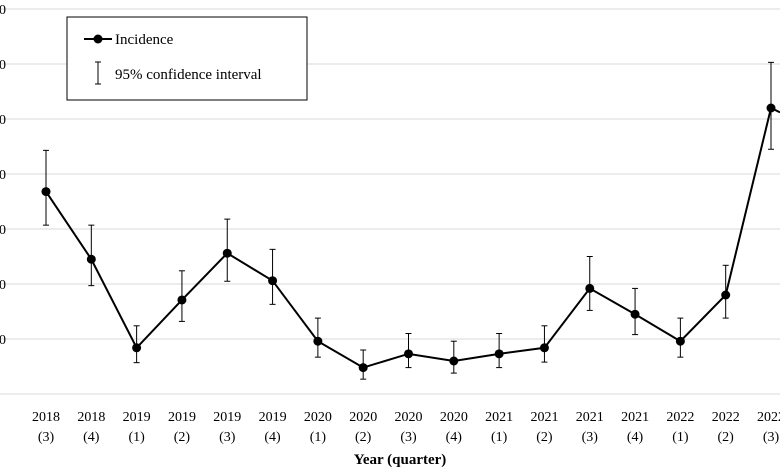  I want to click on legend-label-ci: 95% confidence interval, so click(188, 75).